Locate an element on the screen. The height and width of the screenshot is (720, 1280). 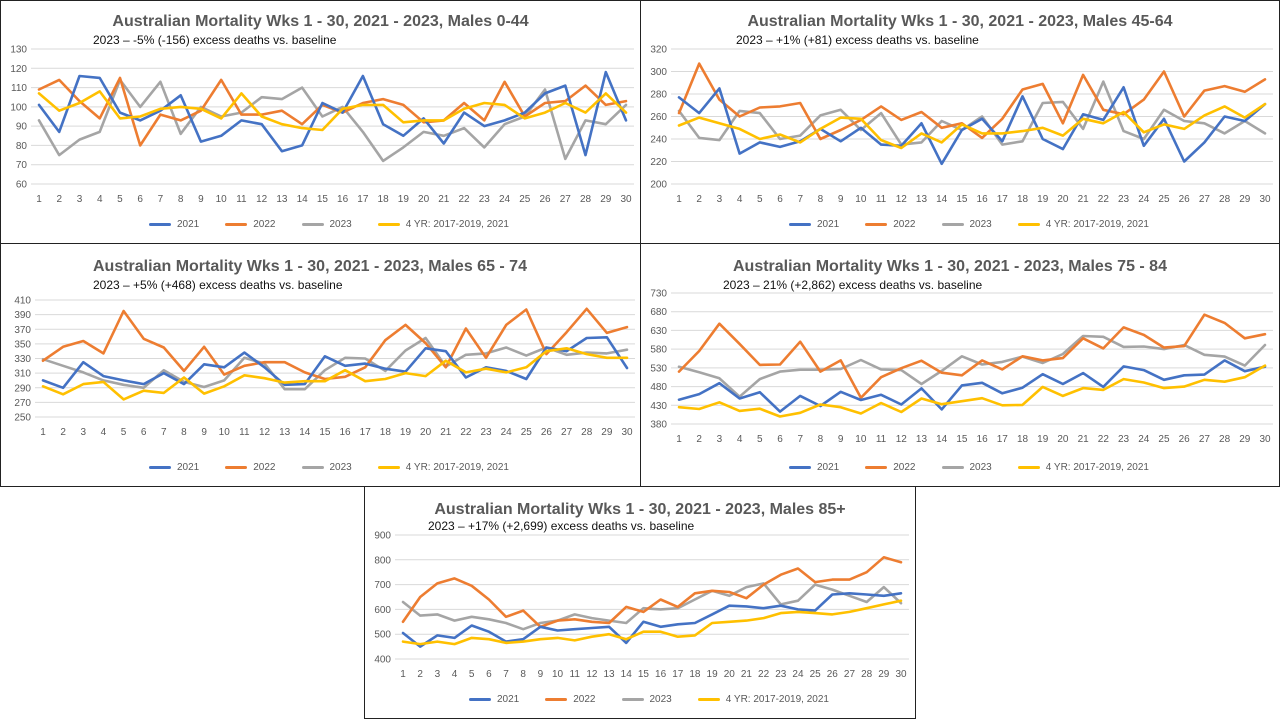
series-baseline-line is located at coordinates (972, 391).